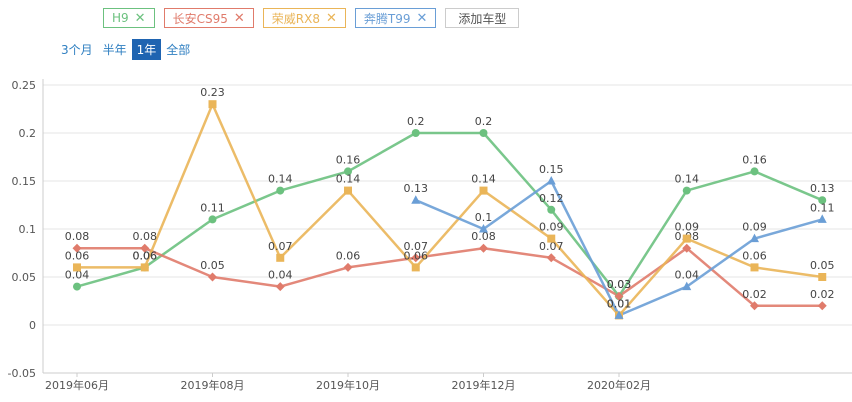  I want to click on time-range-selector: 3个月 半年 1年 全部, so click(125, 49).